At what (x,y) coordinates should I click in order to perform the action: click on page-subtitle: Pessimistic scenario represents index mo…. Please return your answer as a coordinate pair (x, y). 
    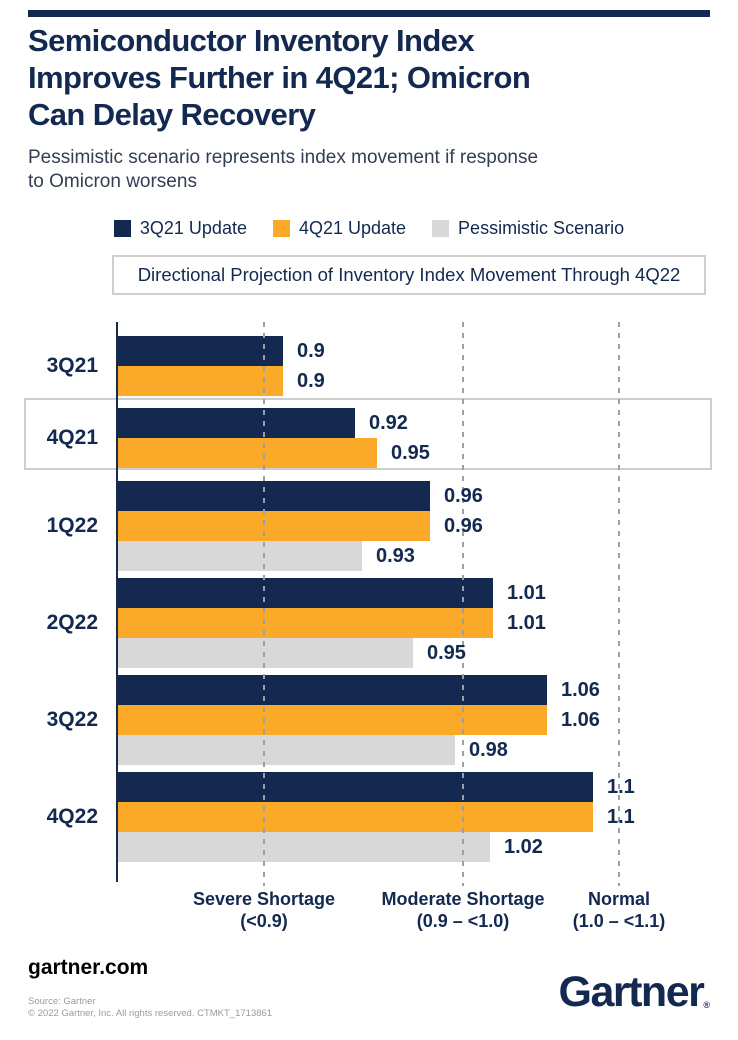
    Looking at the image, I should click on (358, 170).